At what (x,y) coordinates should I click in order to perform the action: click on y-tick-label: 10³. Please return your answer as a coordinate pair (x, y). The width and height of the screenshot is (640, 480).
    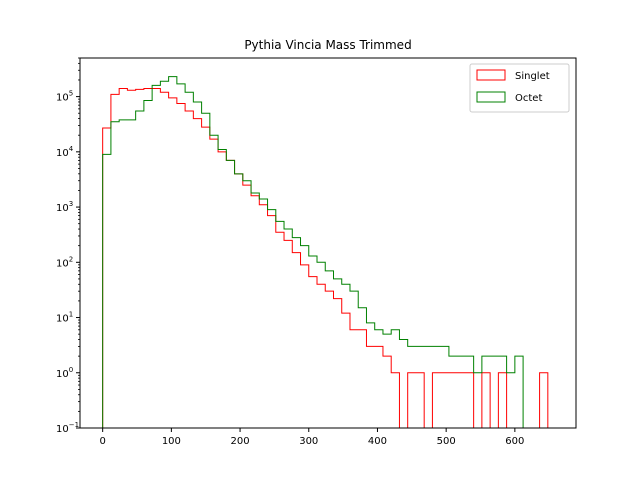
    Looking at the image, I should click on (64, 207).